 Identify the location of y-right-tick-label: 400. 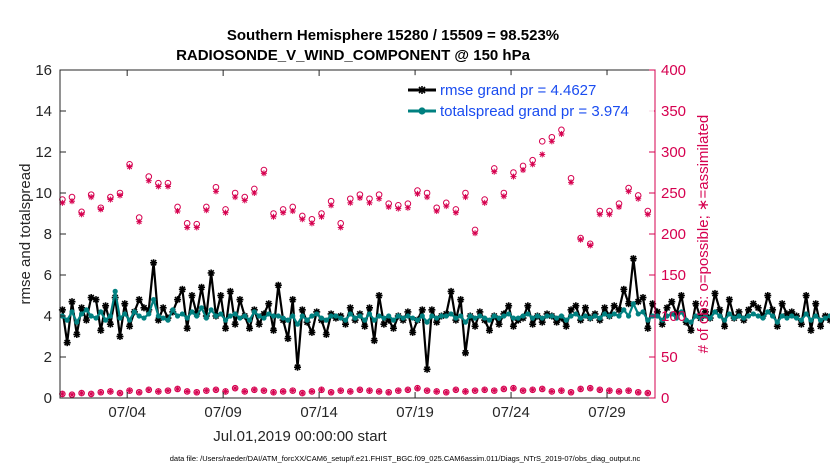
(673, 70).